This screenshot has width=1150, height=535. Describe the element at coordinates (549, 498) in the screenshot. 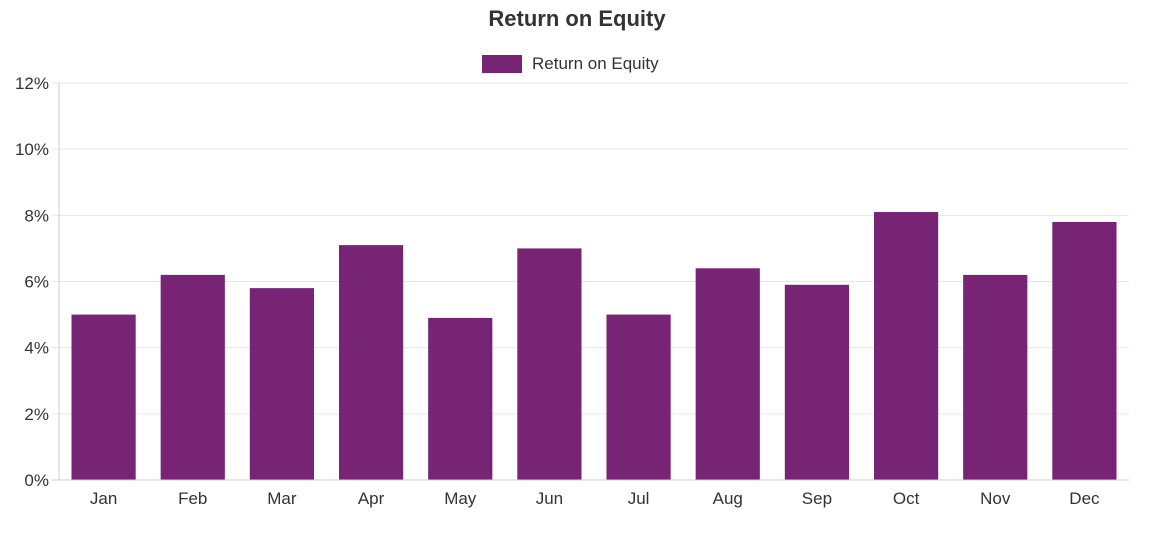

I see `x-tick-label: Jun` at that location.